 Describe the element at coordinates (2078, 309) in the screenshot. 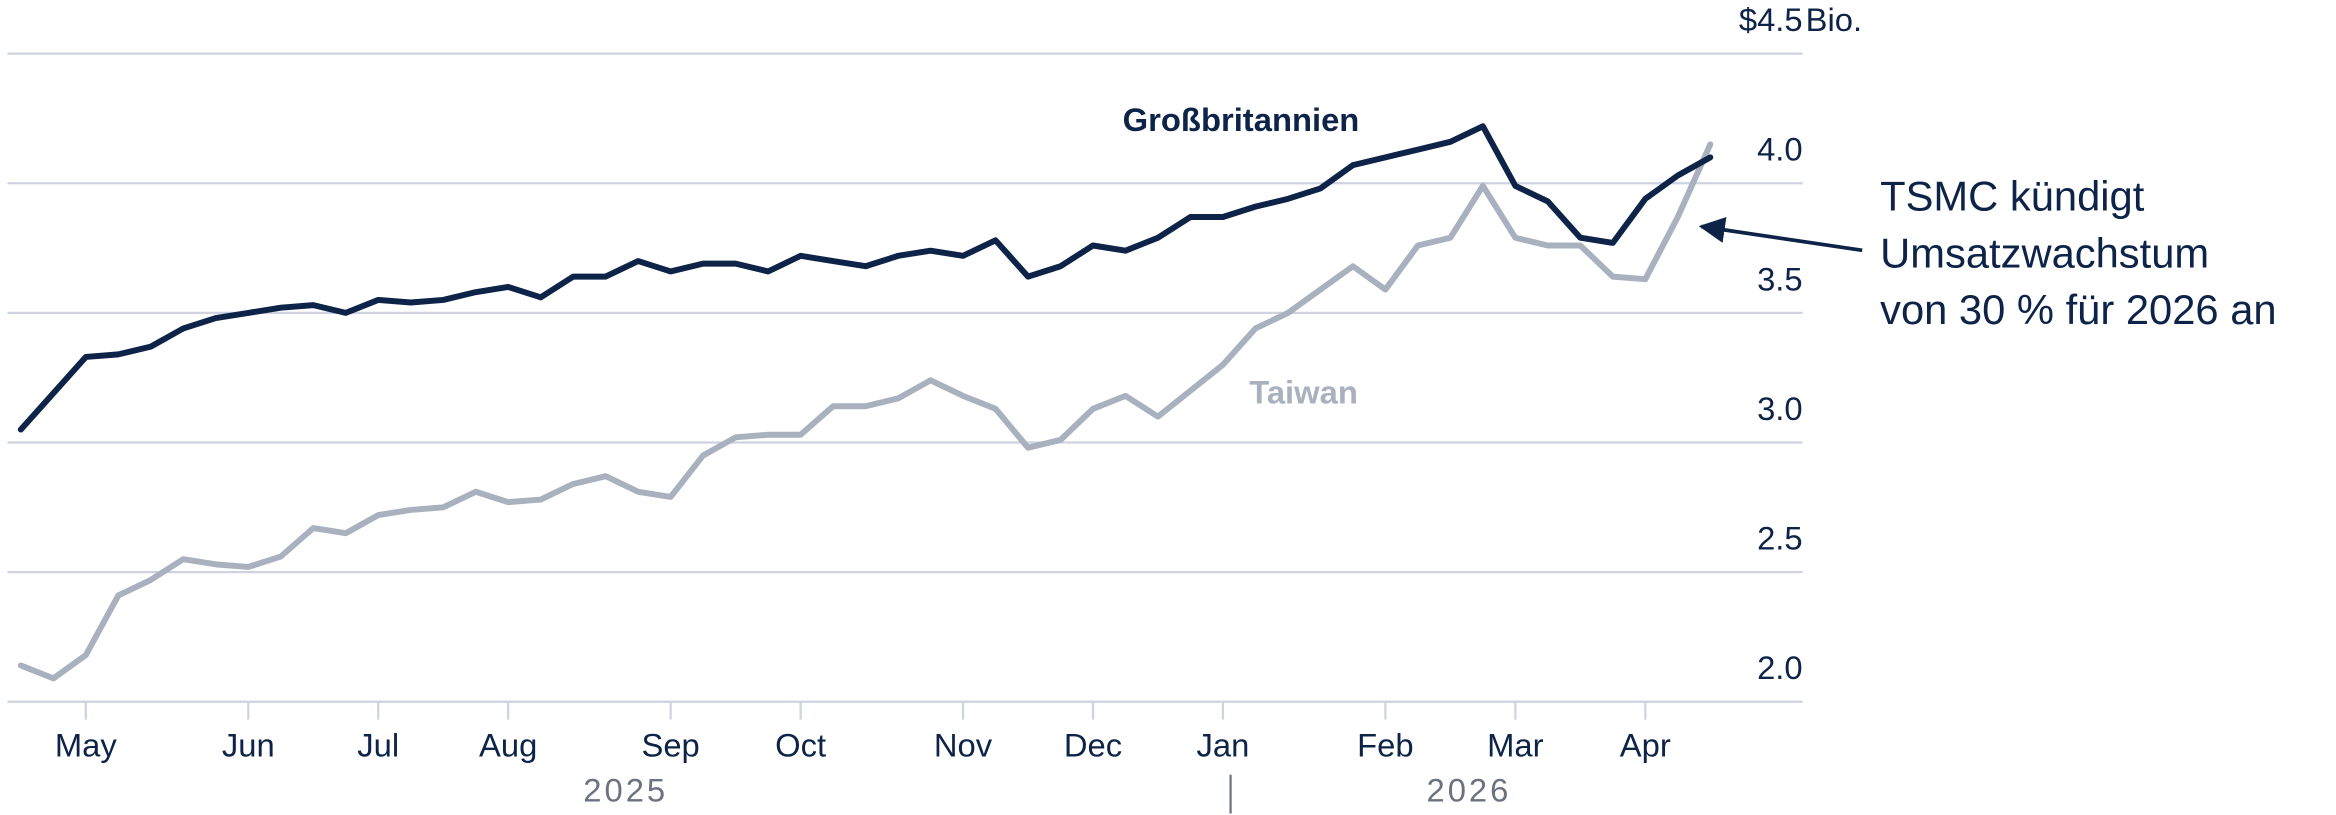

I see `annotation-text: von 30 % für 2026 an` at that location.